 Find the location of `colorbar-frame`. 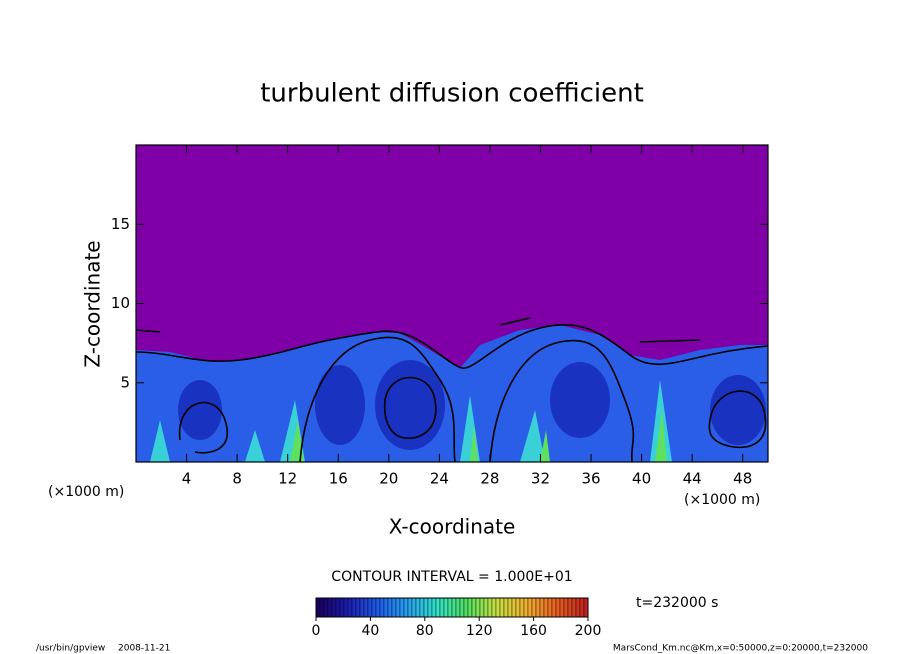

colorbar-frame is located at coordinates (452, 607).